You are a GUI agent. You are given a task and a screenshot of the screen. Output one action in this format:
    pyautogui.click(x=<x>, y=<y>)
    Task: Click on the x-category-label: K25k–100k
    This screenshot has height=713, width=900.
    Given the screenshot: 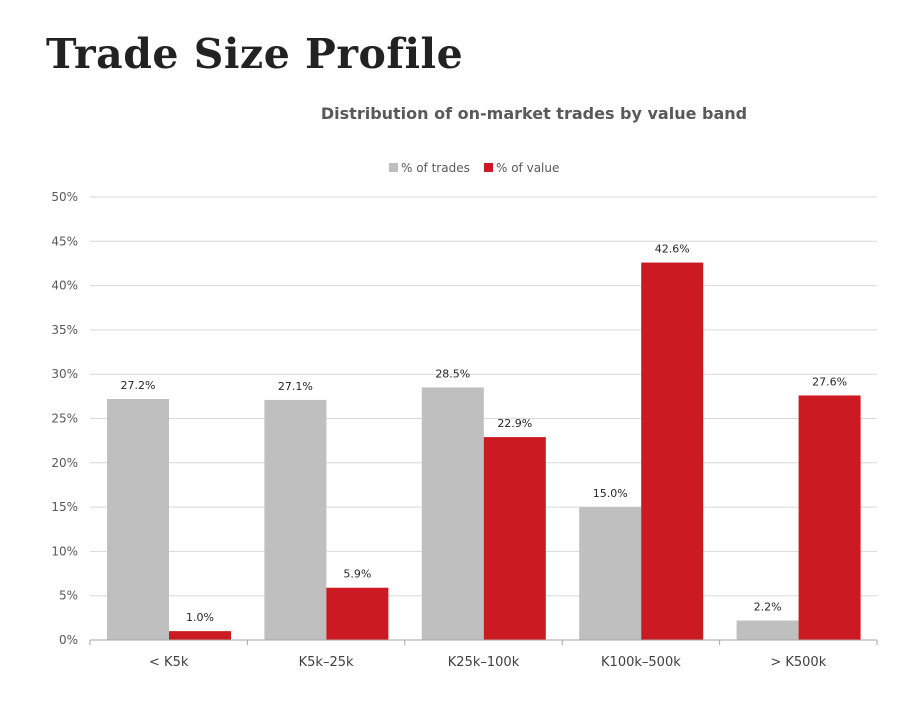 What is the action you would take?
    pyautogui.click(x=484, y=662)
    